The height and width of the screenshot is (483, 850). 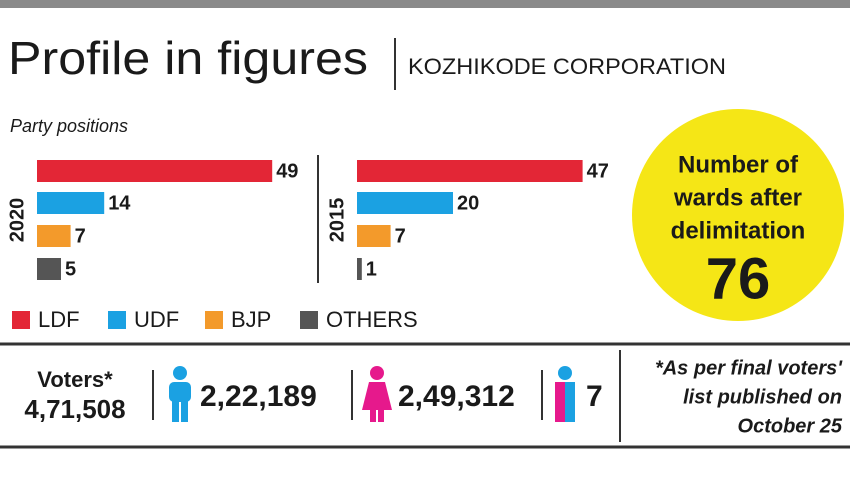 What do you see at coordinates (738, 164) in the screenshot?
I see `callout-text: Number of` at bounding box center [738, 164].